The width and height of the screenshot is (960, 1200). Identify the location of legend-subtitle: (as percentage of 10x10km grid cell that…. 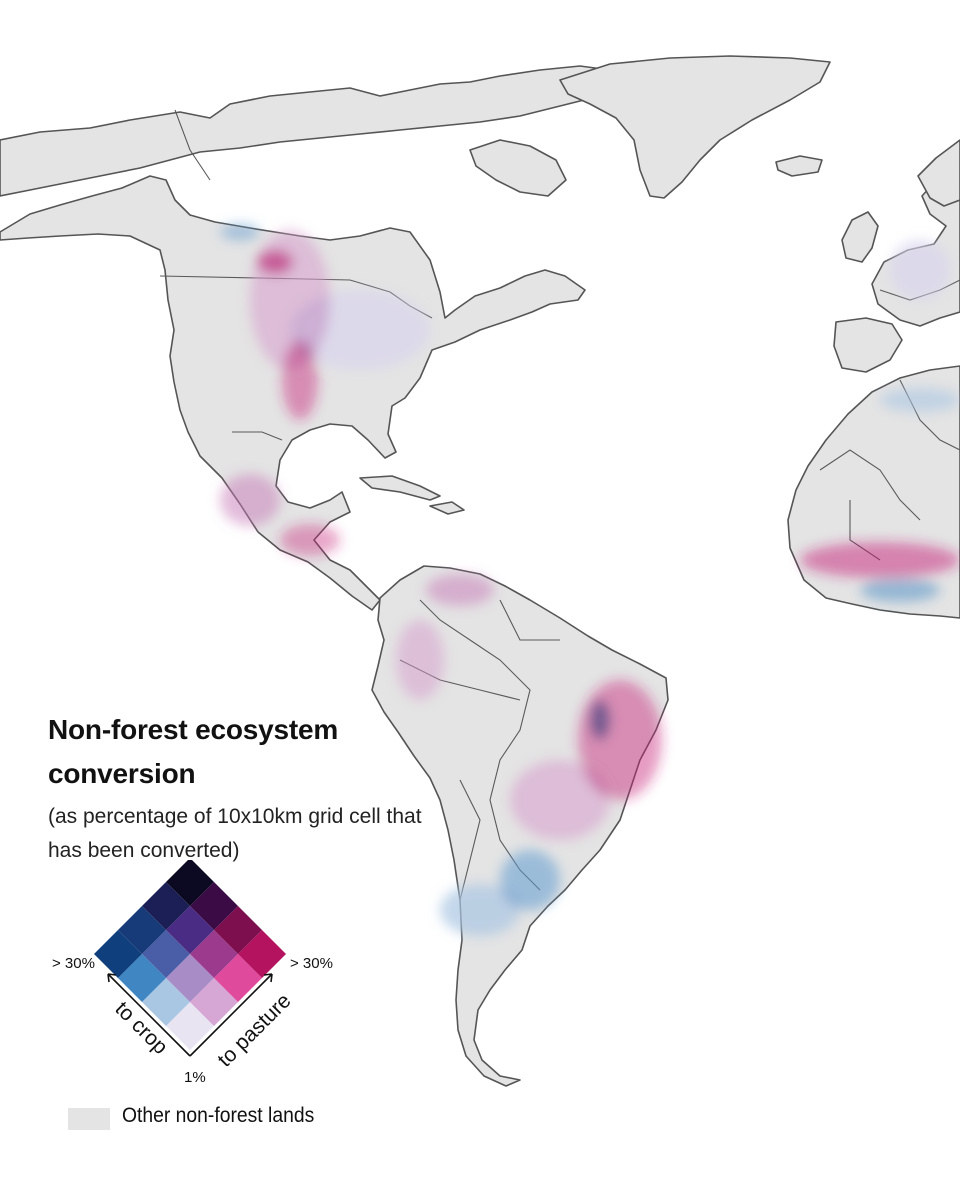
(235, 833).